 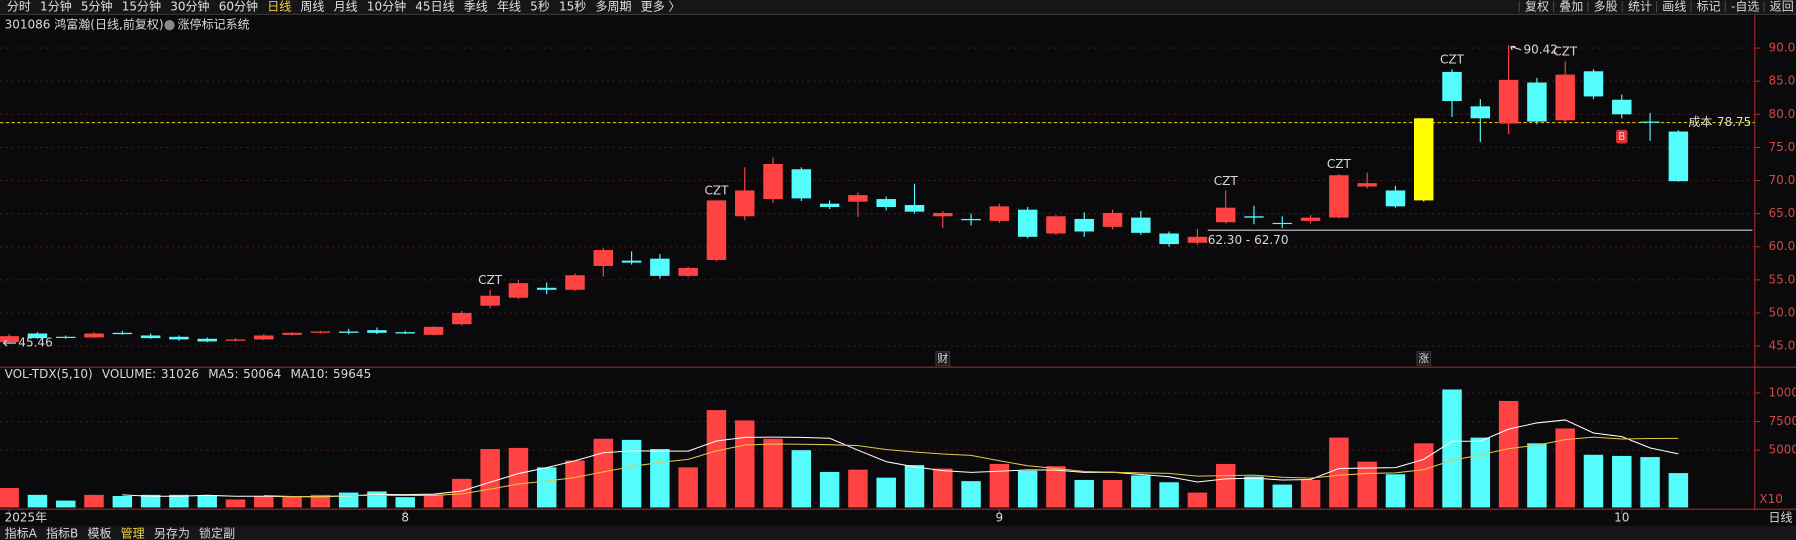 I want to click on menu-item: 周线, so click(x=312, y=6).